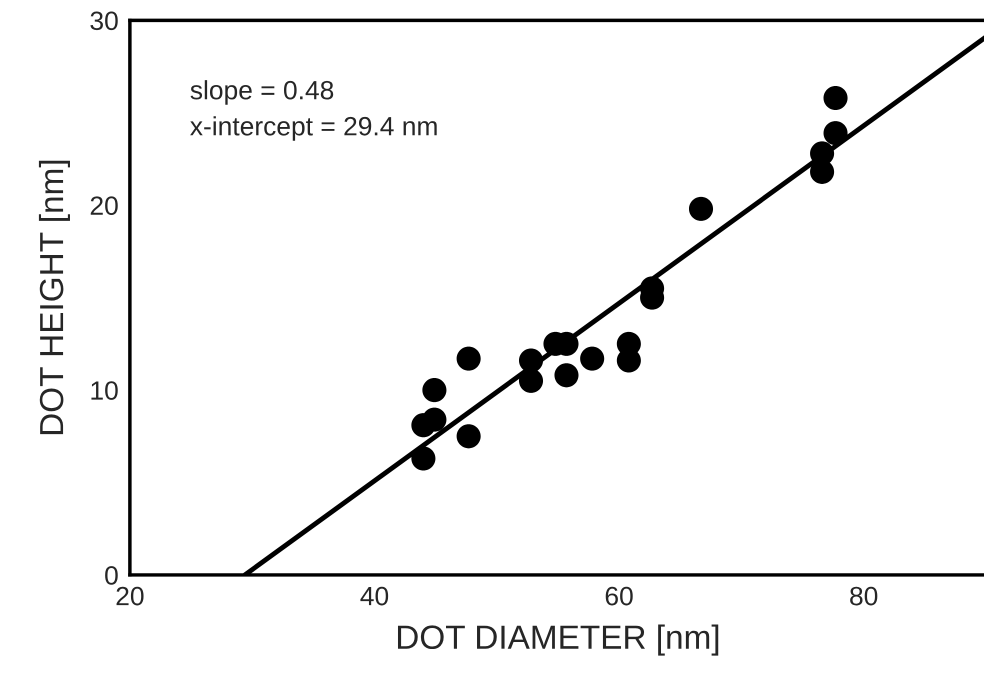  I want to click on x-tick-label: 60, so click(619, 596).